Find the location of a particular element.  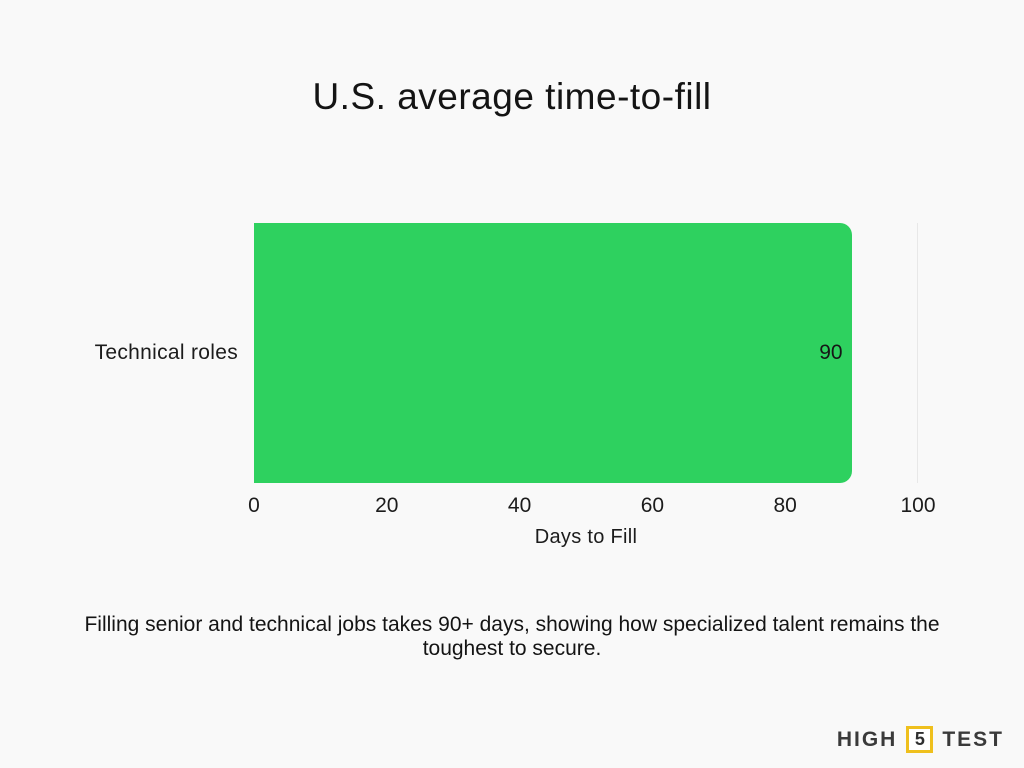

x-tick-label: 100 is located at coordinates (918, 505).